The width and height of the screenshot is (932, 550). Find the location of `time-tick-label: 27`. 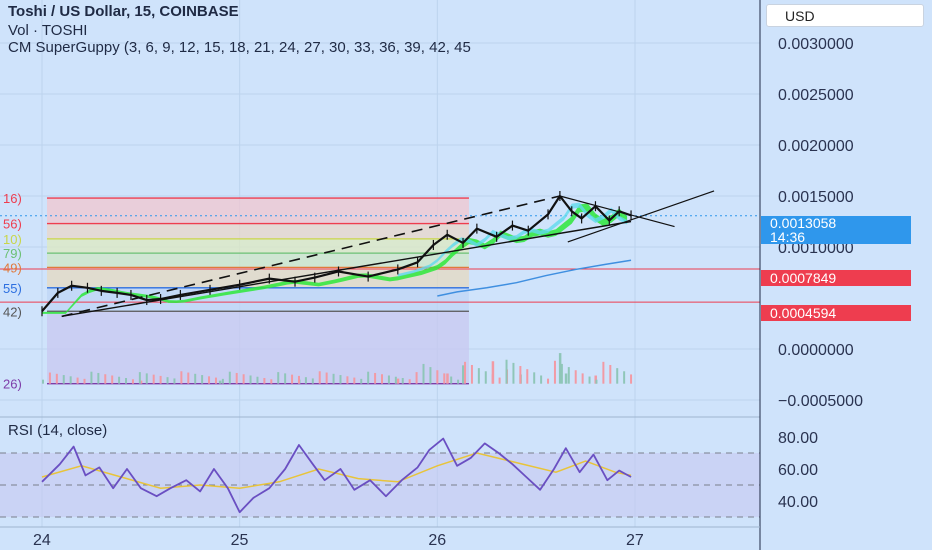

time-tick-label: 27 is located at coordinates (635, 540).